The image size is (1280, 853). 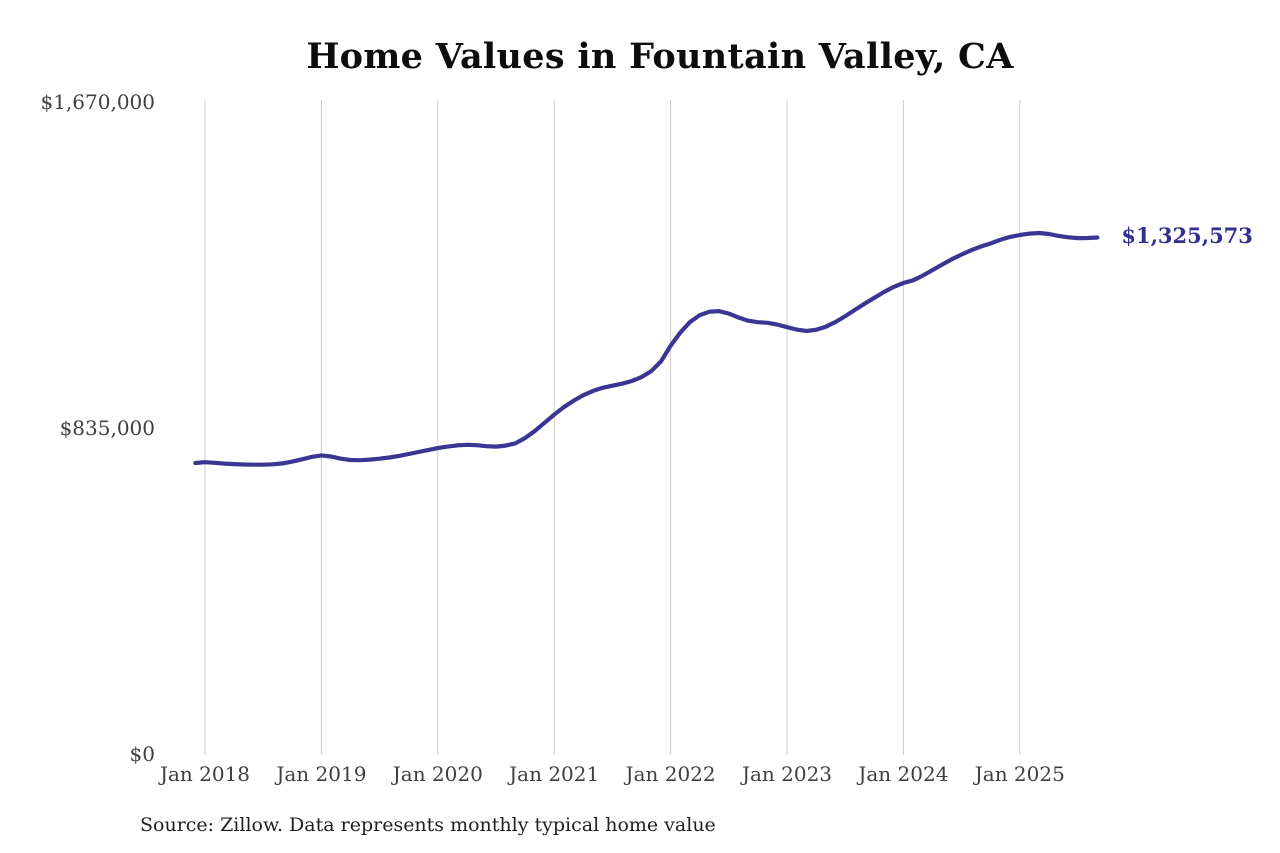 What do you see at coordinates (554, 774) in the screenshot?
I see `x-tick-label: Jan 2021` at bounding box center [554, 774].